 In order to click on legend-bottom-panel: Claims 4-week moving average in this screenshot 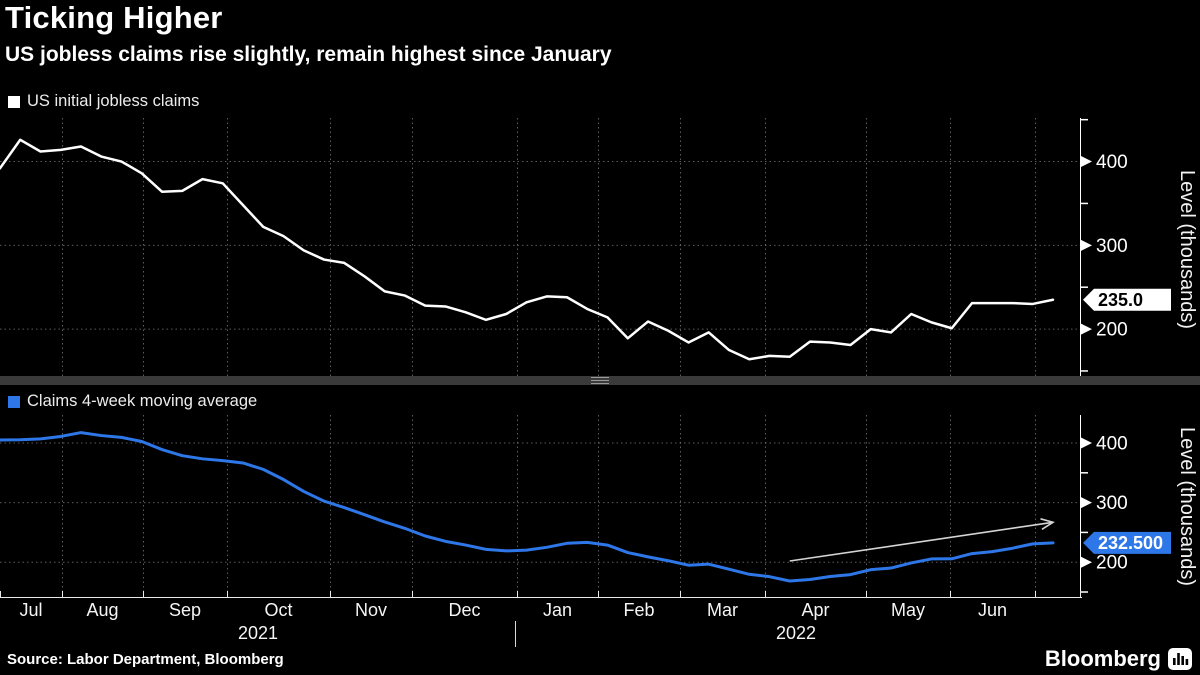, I will do `click(132, 401)`.